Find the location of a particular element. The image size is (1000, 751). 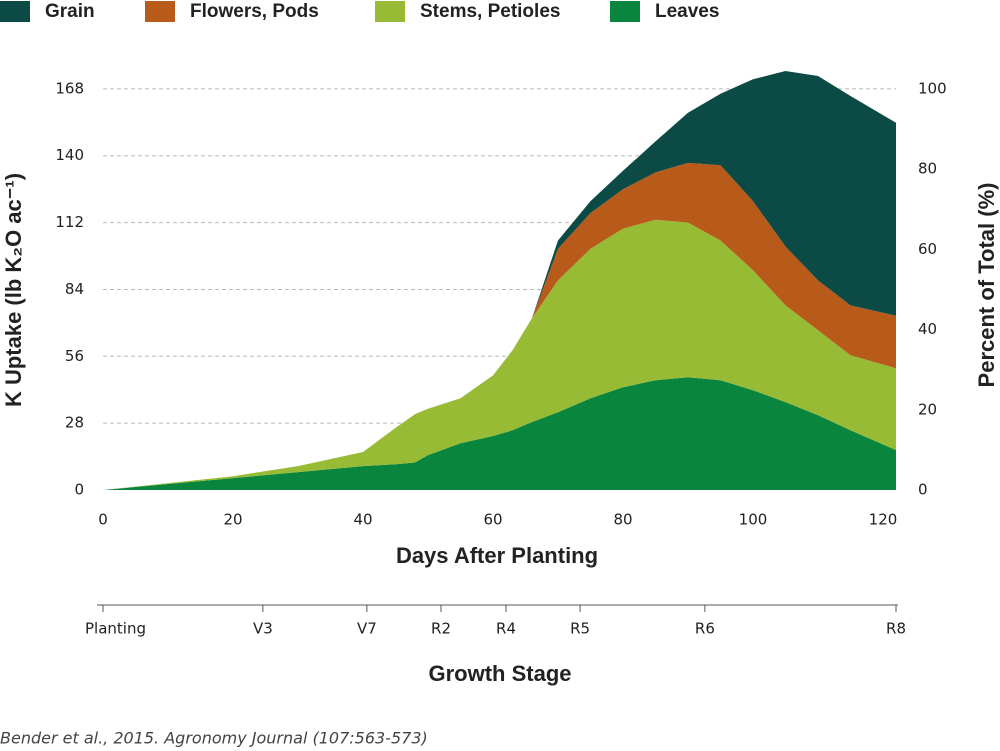

legend-text: Leaves is located at coordinates (687, 11).